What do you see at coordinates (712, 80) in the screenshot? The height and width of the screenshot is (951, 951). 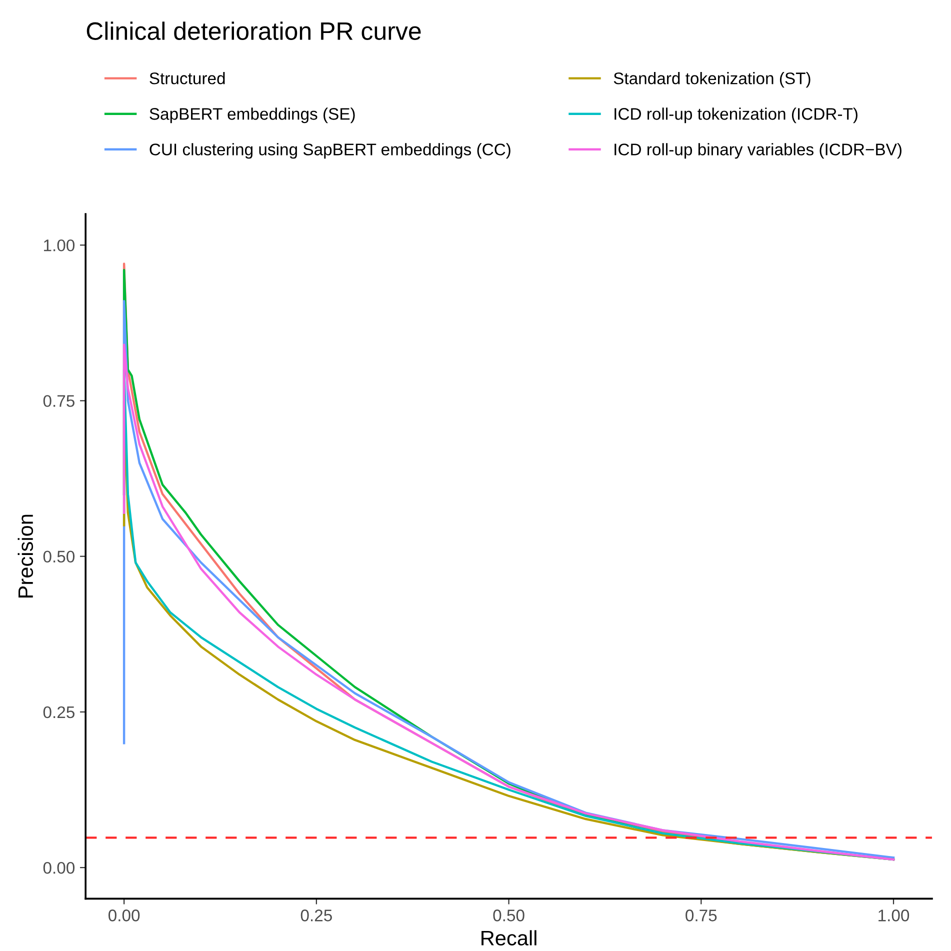 I see `legend-label: Standard tokenization (ST)` at bounding box center [712, 80].